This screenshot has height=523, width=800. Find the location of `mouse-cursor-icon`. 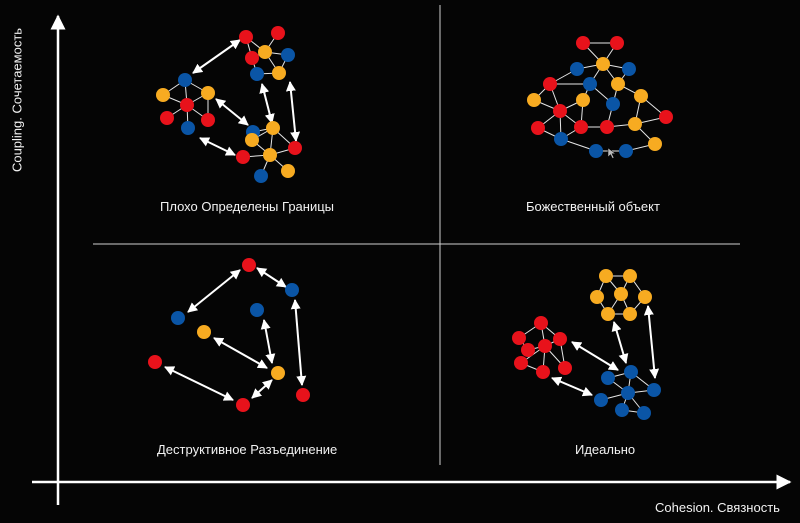

mouse-cursor-icon is located at coordinates (612, 153).